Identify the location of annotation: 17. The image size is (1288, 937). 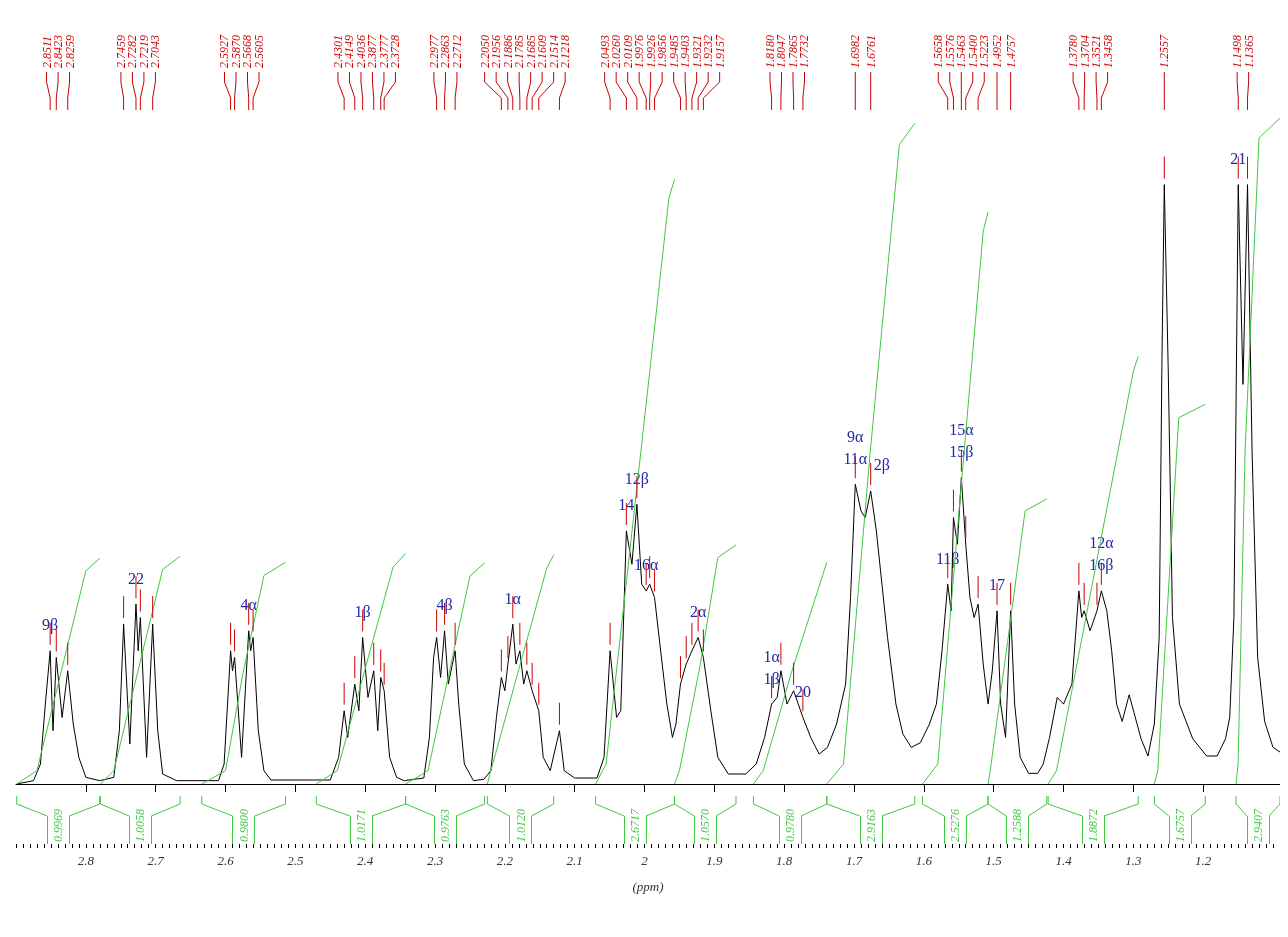
(997, 585).